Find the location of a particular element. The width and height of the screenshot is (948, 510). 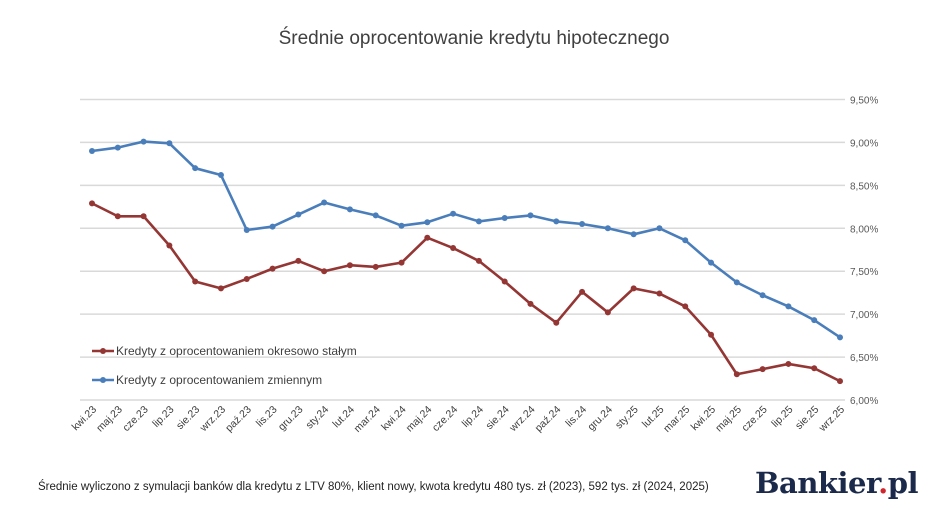

bankier-logo: Bankier.pl is located at coordinates (836, 483).